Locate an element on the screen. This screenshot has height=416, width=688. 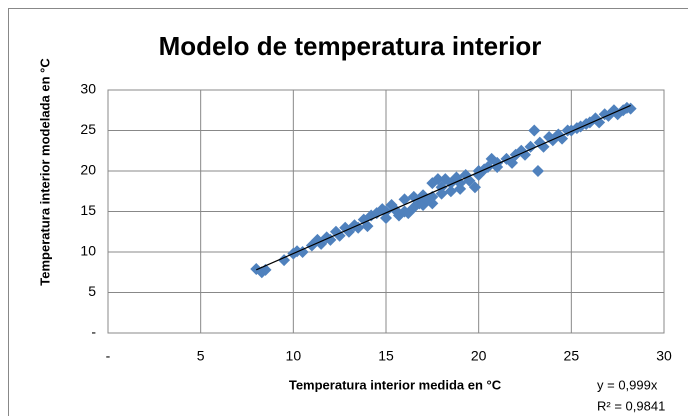
y-tick-label: 10 is located at coordinates (88, 251).